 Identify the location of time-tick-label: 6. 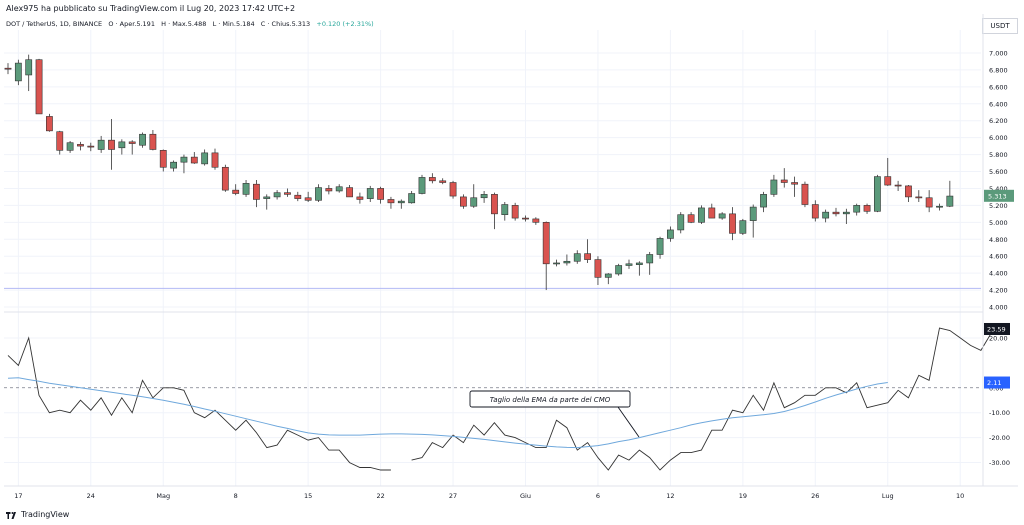
(598, 496).